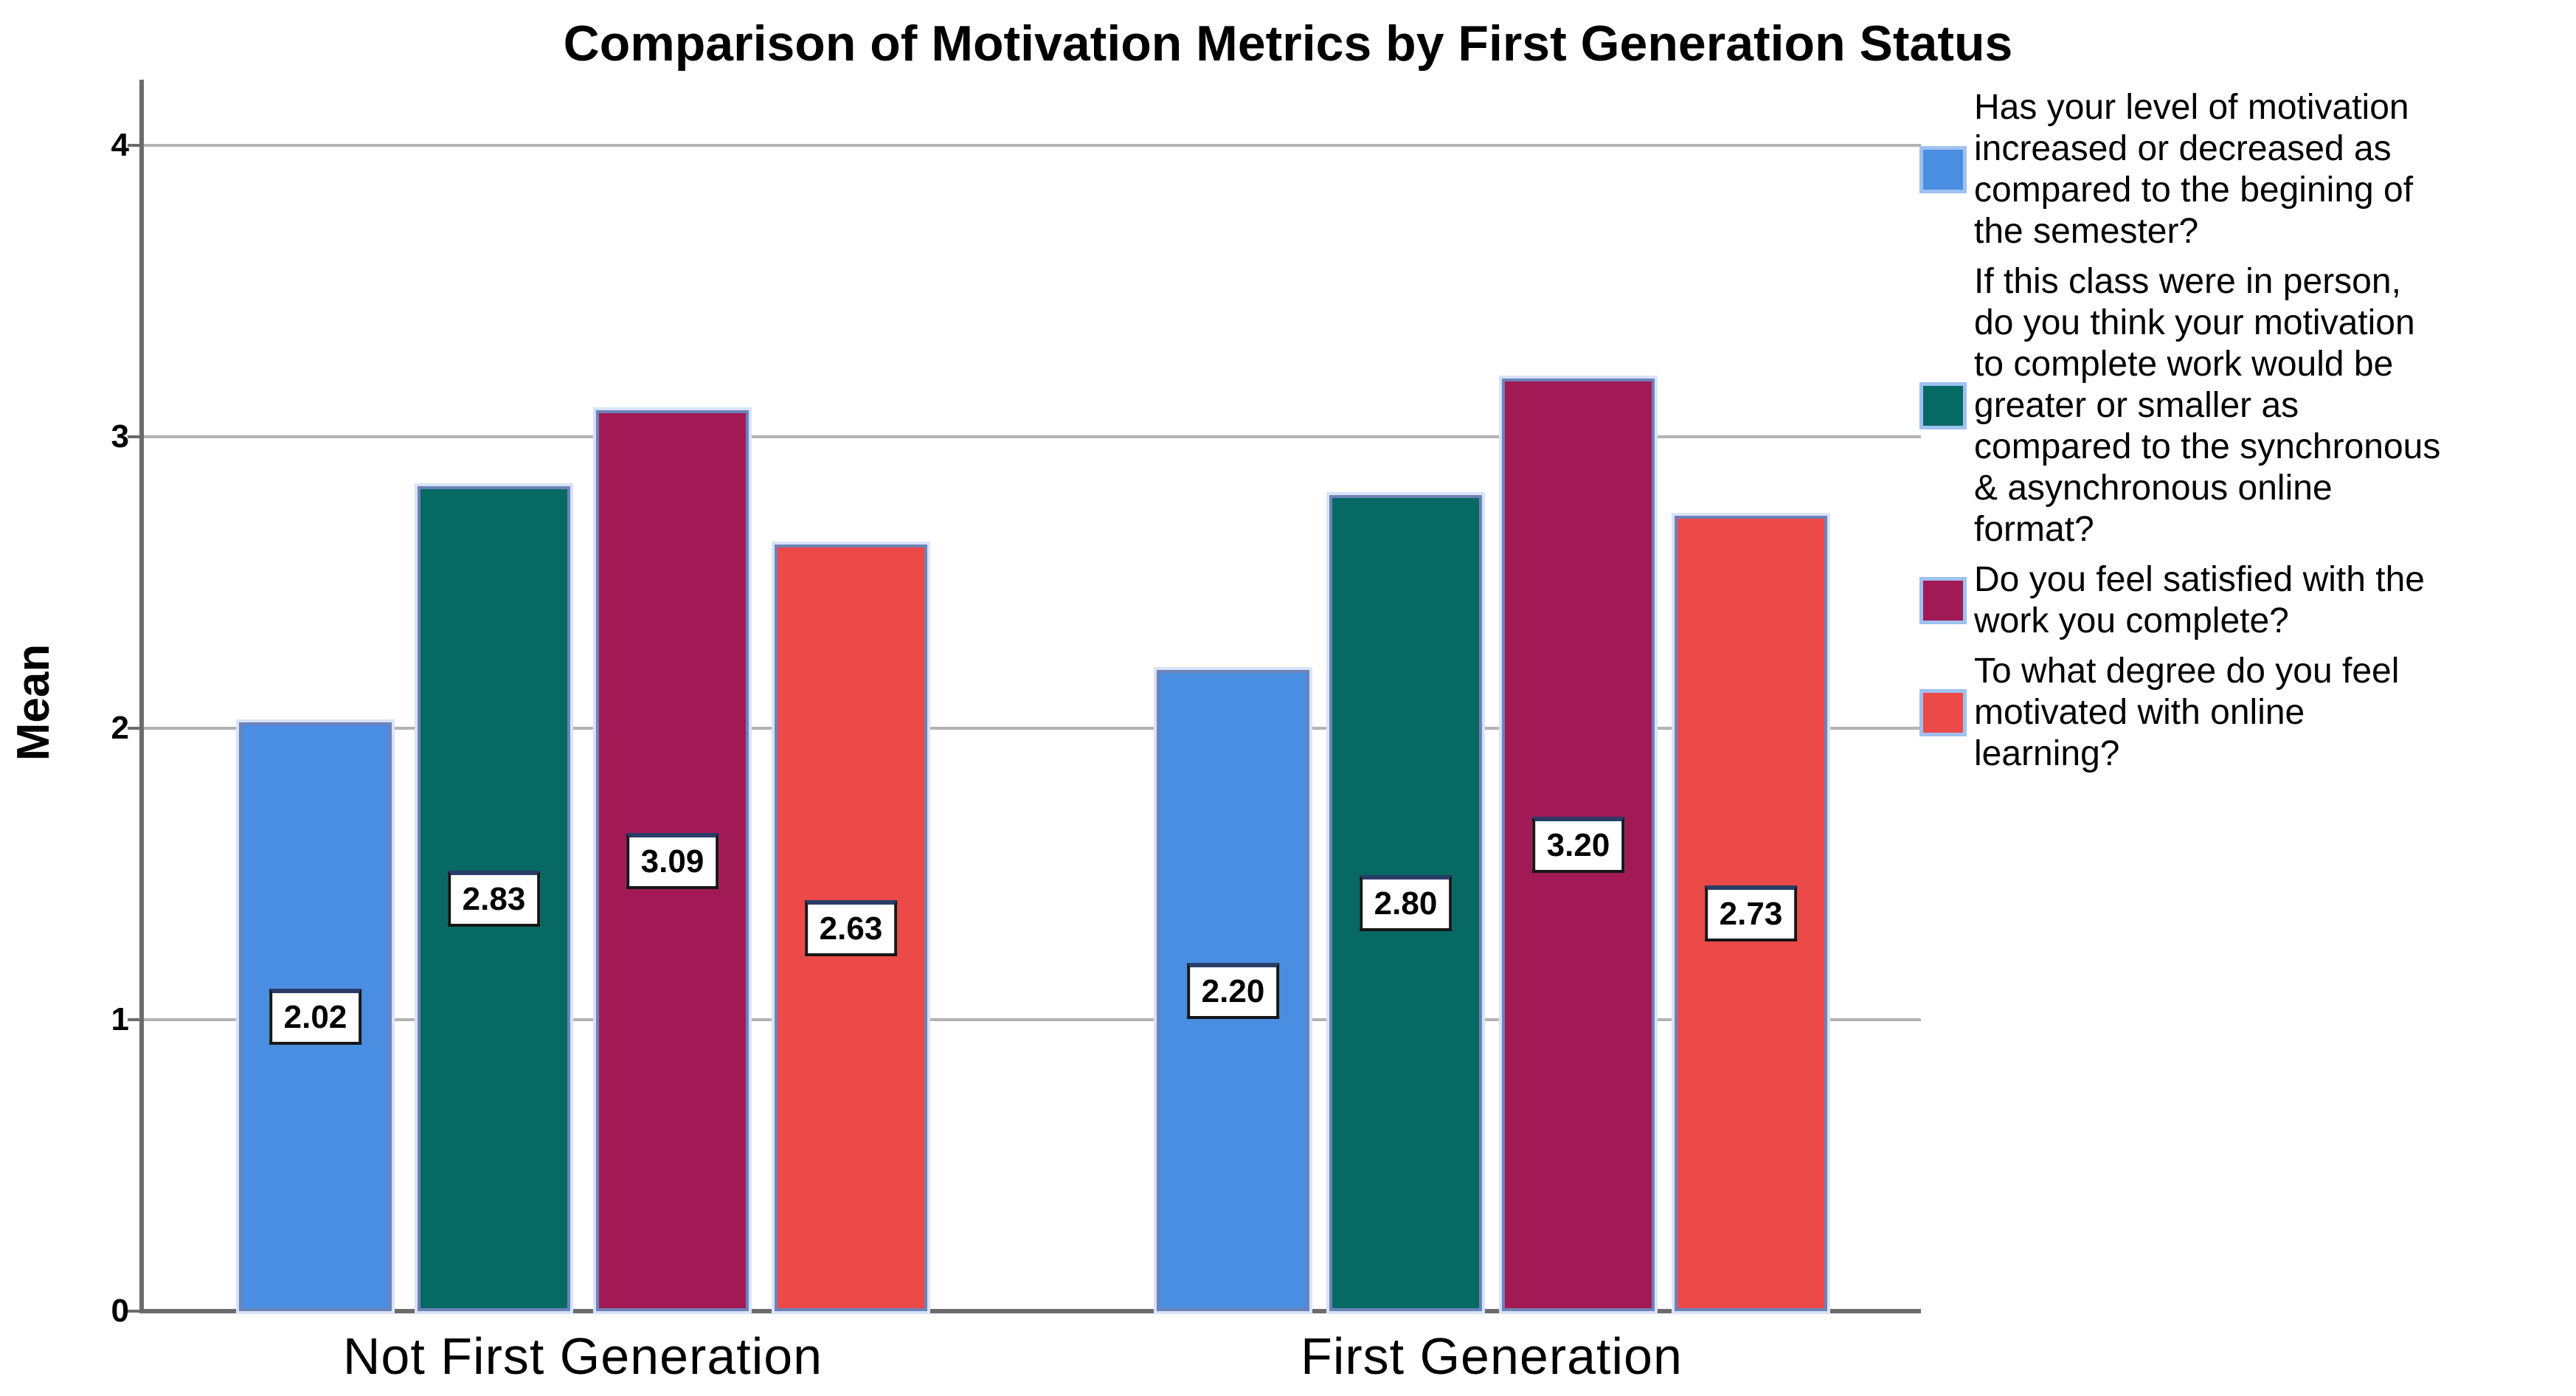 The image size is (2576, 1396). What do you see at coordinates (1030, 1311) in the screenshot?
I see `x-axis` at bounding box center [1030, 1311].